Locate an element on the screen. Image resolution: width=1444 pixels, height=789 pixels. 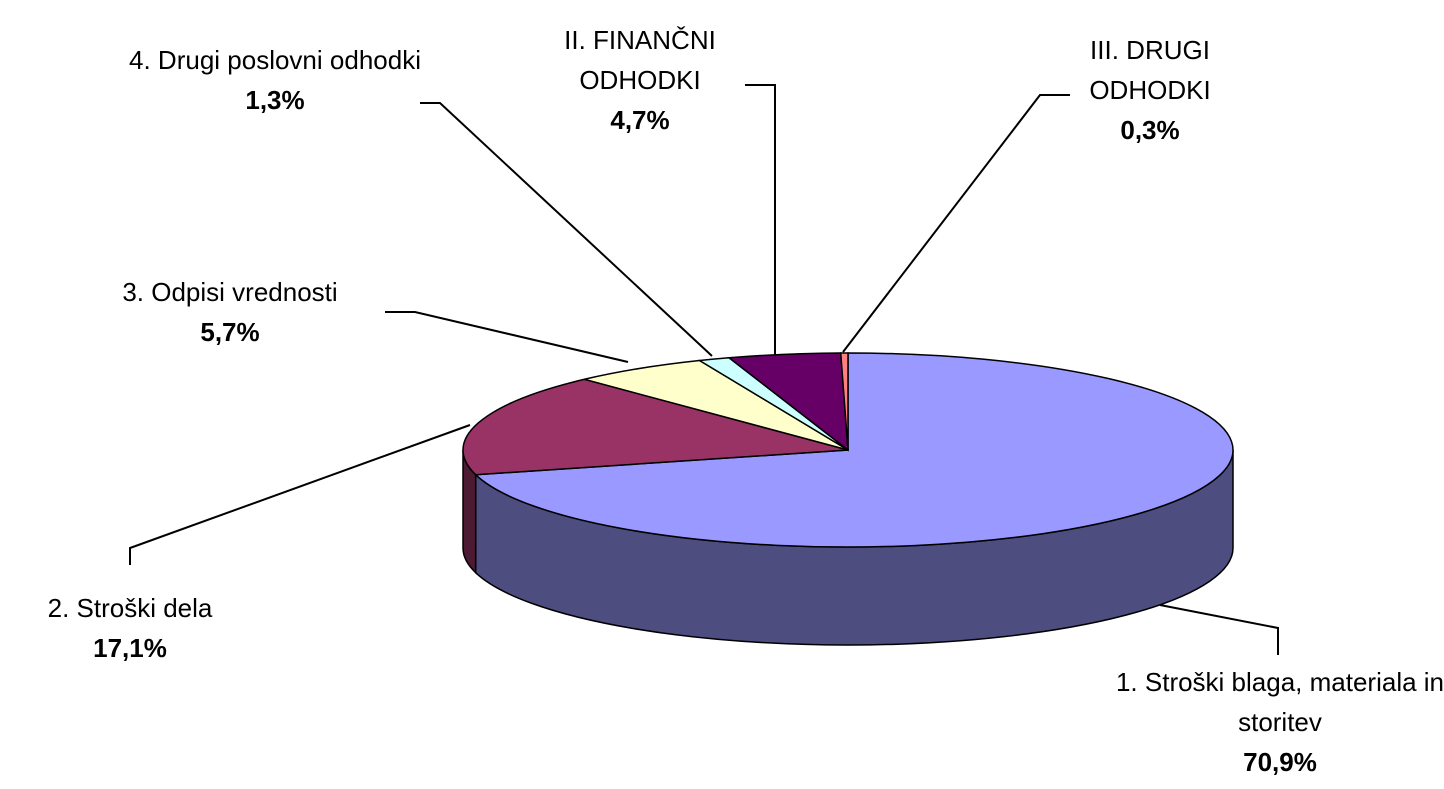
slice-label: 4. Drugi poslovni odhodki 1,3% is located at coordinates (275, 80).